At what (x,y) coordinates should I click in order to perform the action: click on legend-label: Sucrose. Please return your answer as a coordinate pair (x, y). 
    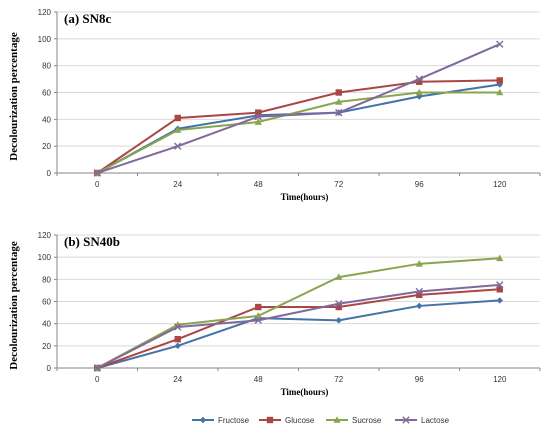
    Looking at the image, I should click on (367, 420).